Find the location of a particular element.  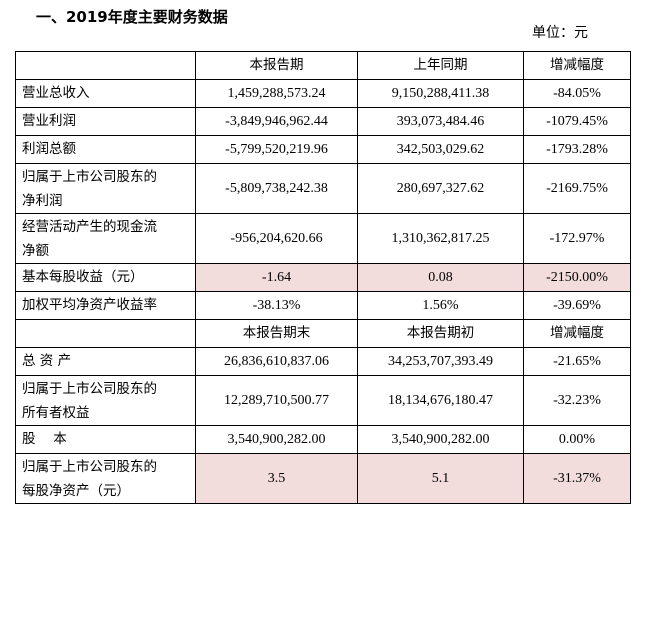

table-row: 加权平均净资产收益率 -38.13% 1.56% -39.69% is located at coordinates (323, 305).